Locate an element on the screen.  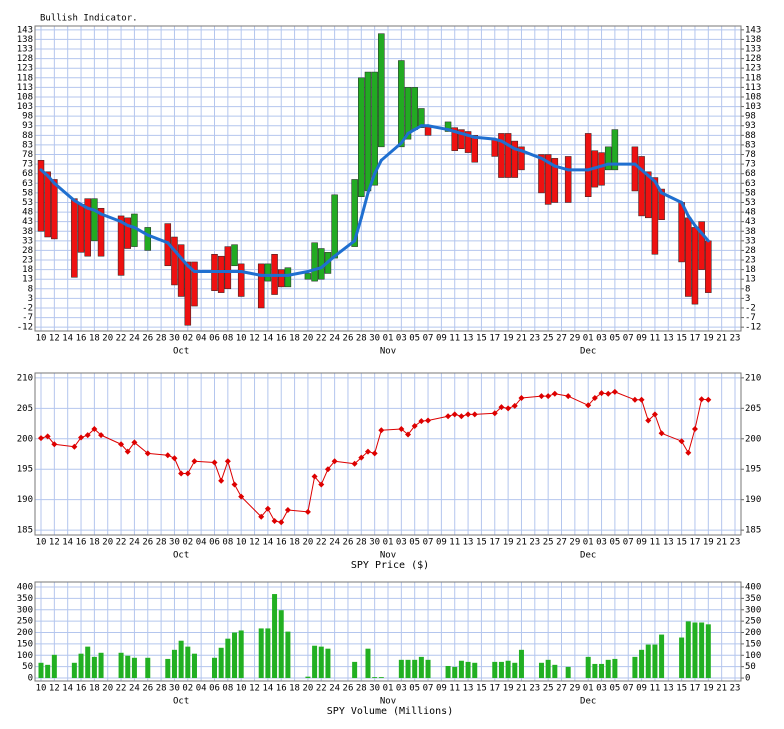
y-tick-label: -2 is located at coordinates (27, 308).